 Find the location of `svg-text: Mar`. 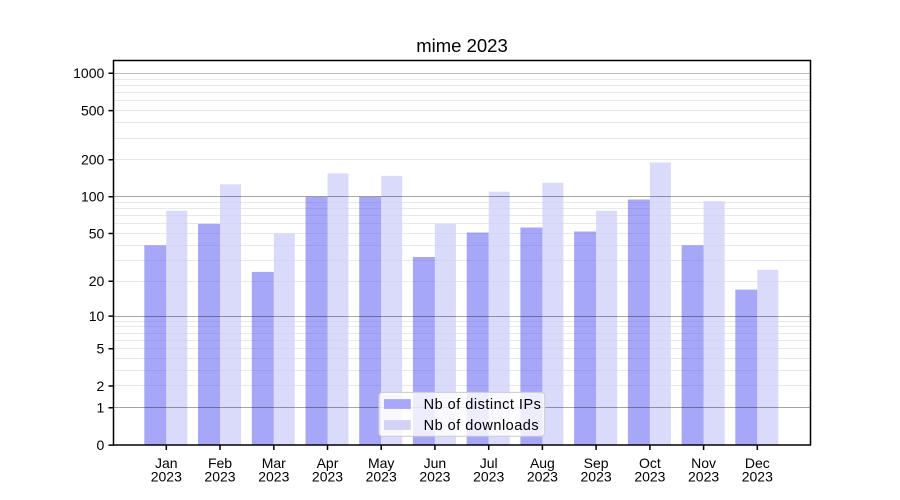

svg-text: Mar is located at coordinates (274, 463).